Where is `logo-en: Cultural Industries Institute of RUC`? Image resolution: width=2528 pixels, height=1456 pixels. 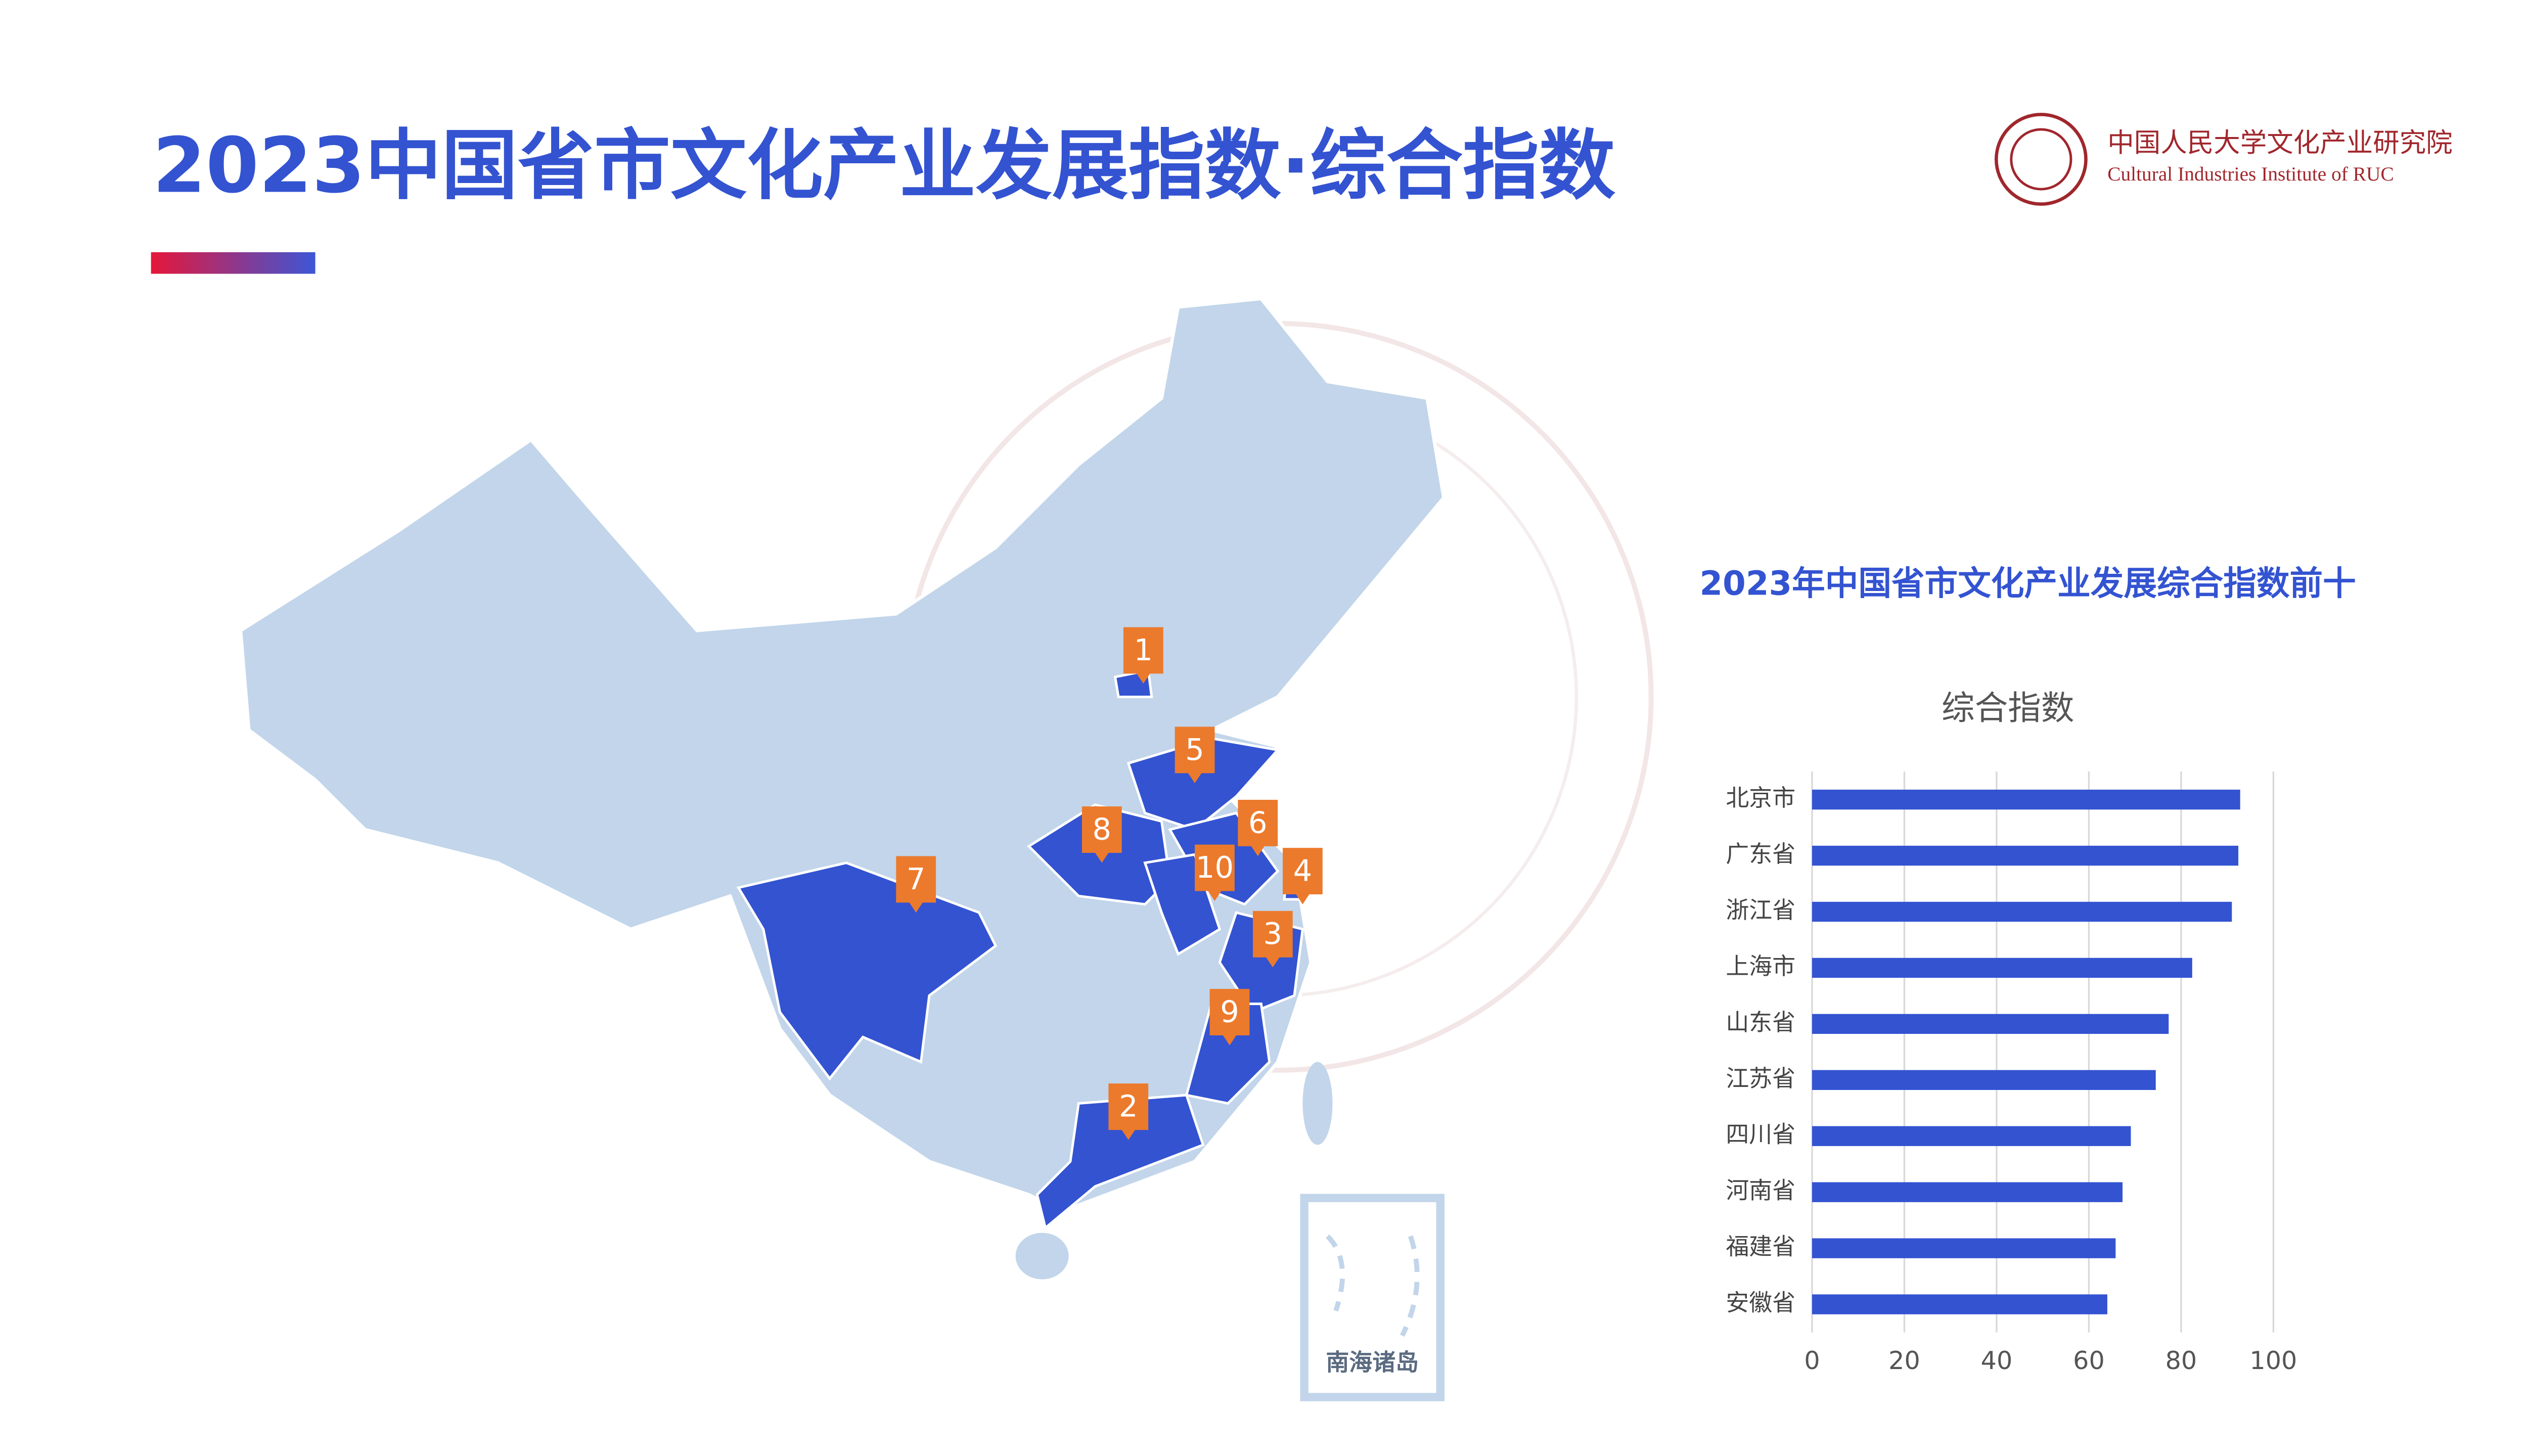
logo-en: Cultural Industries Institute of RUC is located at coordinates (2251, 174).